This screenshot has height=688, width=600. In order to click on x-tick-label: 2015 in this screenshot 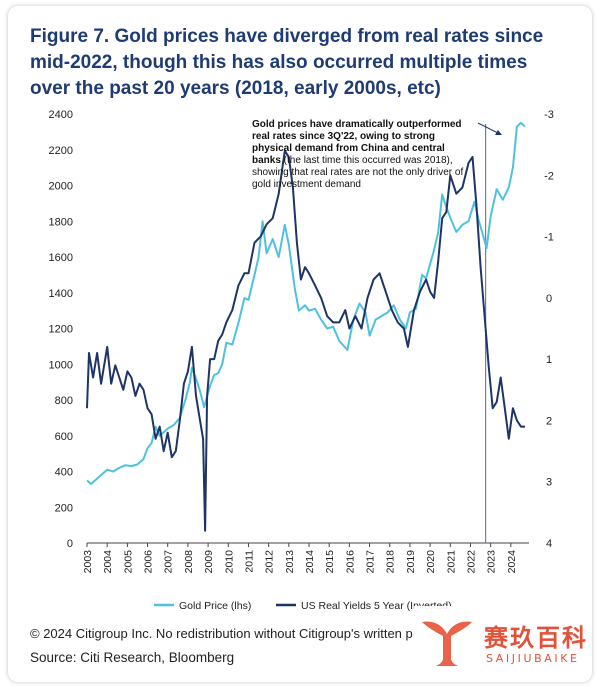, I will do `click(330, 562)`.